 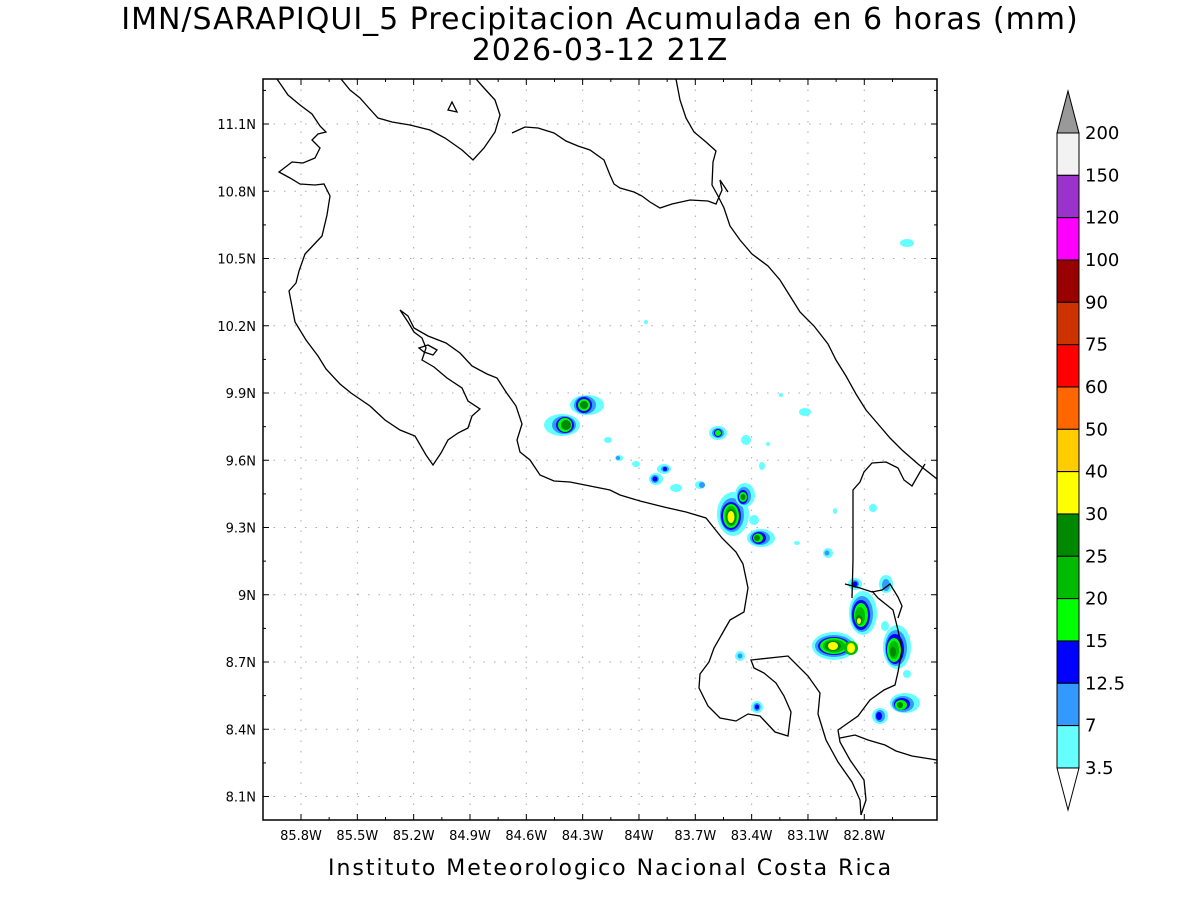 I want to click on lat-tick-label: 11.1N, so click(x=236, y=125).